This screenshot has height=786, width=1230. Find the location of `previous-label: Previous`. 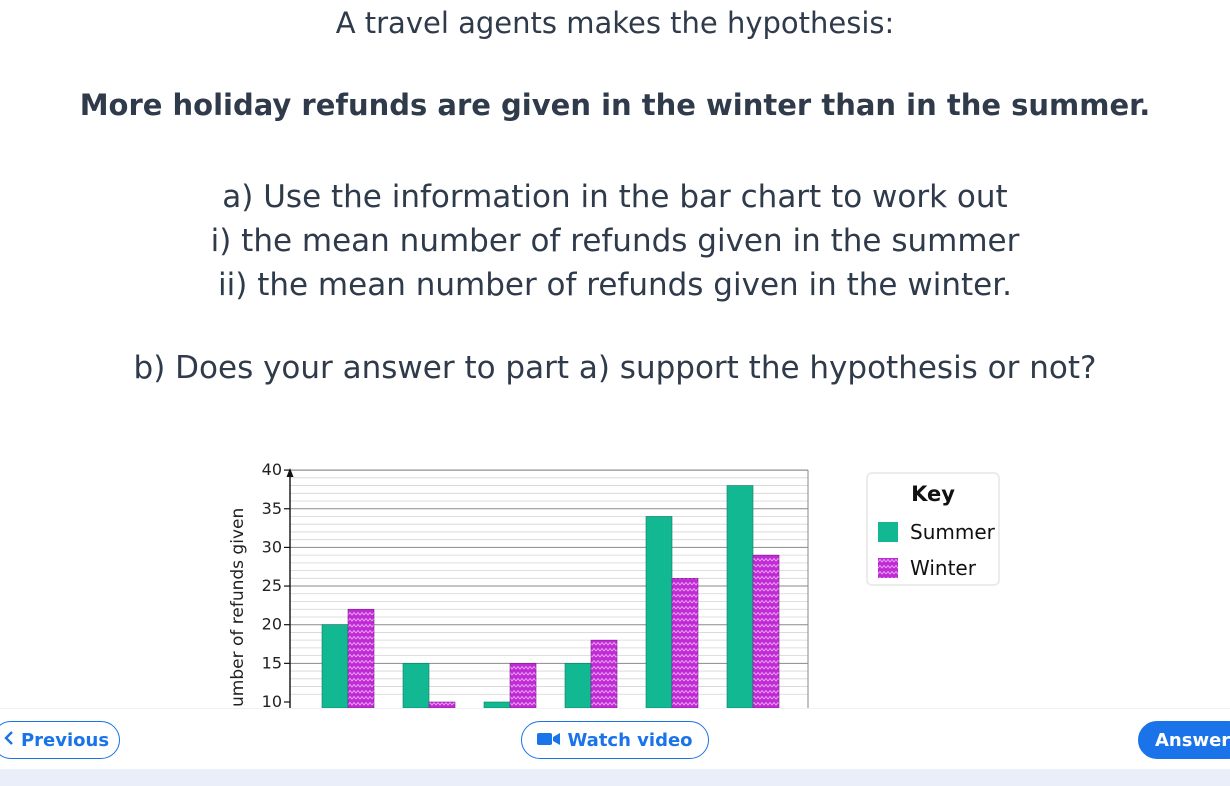

previous-label: Previous is located at coordinates (65, 740).